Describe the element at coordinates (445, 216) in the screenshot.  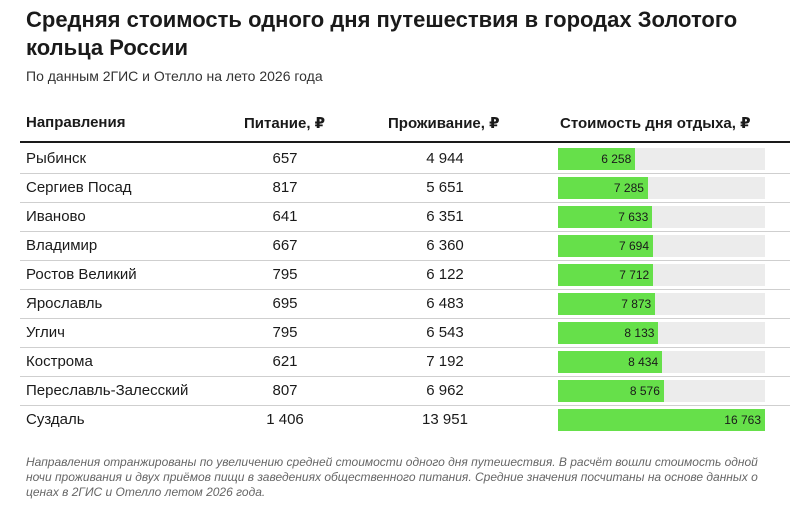
I see `accommodation-cost: 6 351` at that location.